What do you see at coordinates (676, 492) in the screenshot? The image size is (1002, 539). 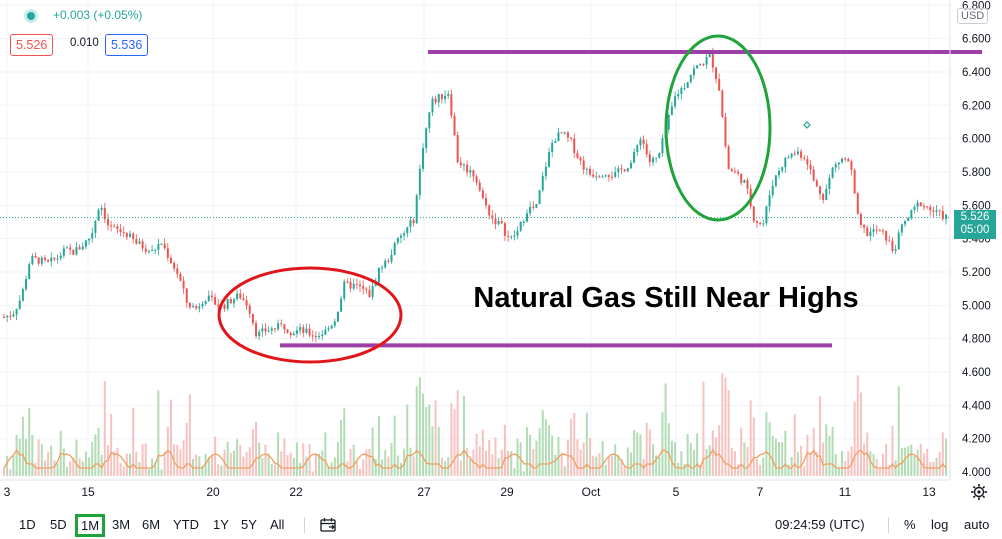 I see `date-tick-label: 5` at bounding box center [676, 492].